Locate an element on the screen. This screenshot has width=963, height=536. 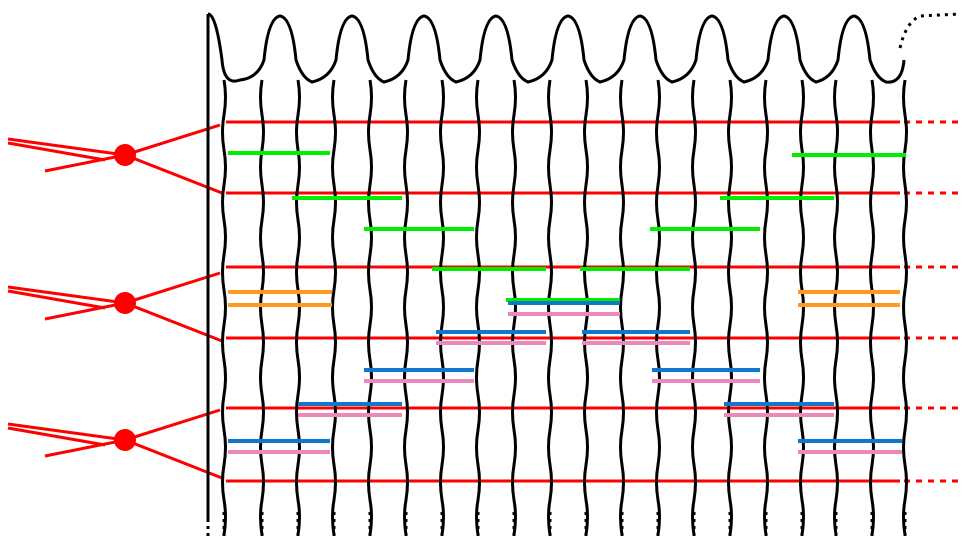
dotted-top-extension is located at coordinates (929, 30).